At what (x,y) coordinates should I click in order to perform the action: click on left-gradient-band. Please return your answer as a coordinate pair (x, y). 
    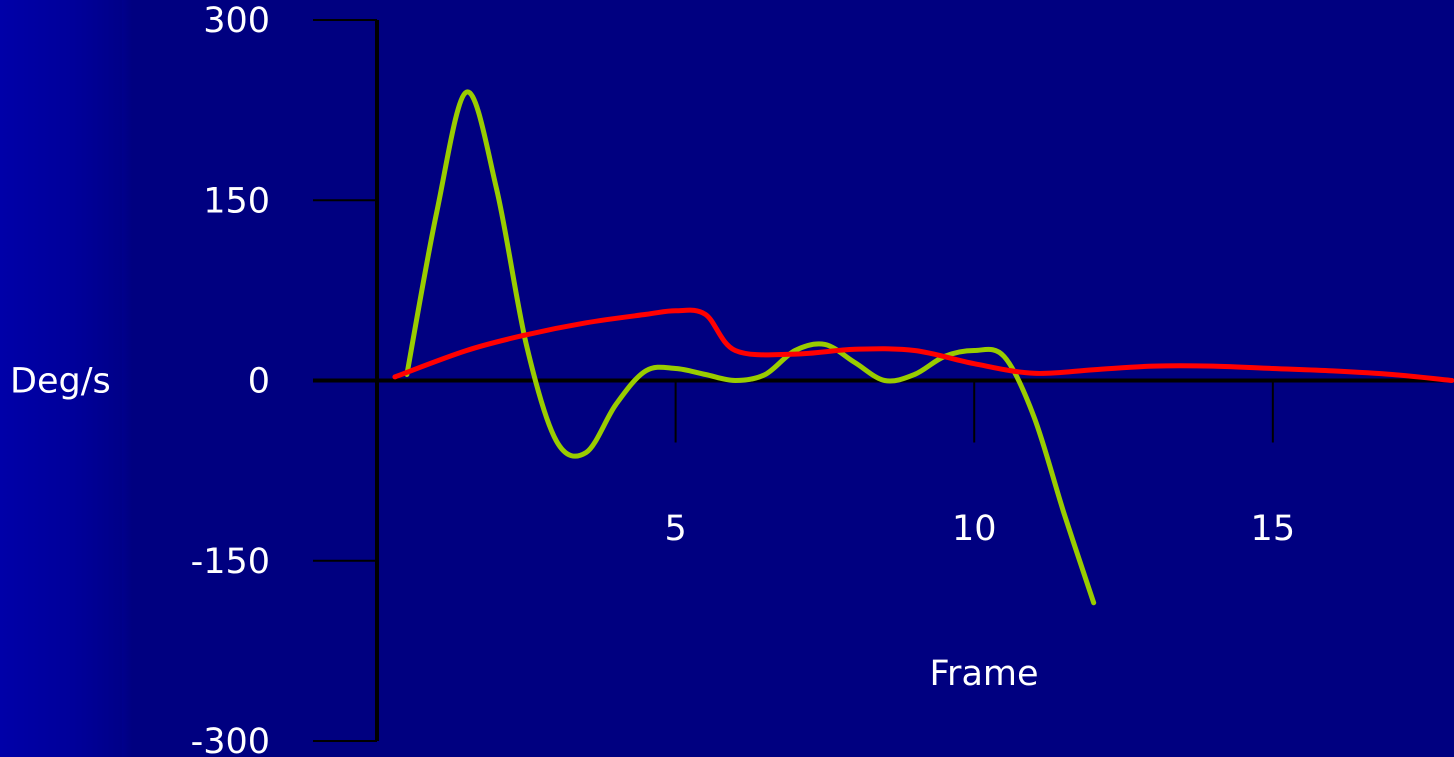
    Looking at the image, I should click on (61, 378).